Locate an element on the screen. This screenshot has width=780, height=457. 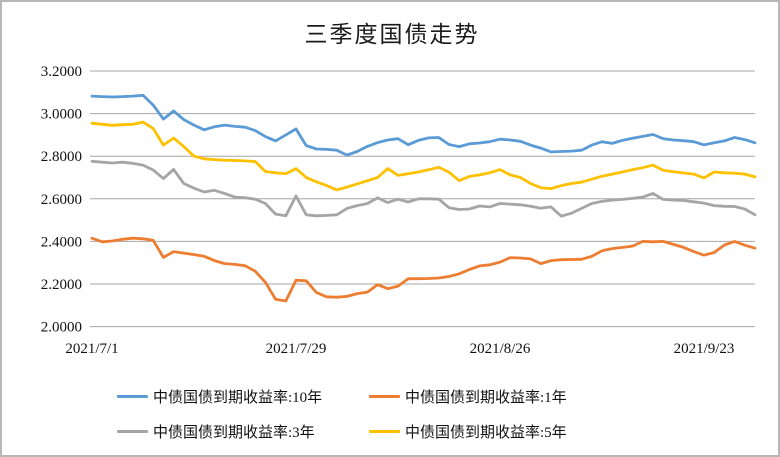
y-tick-label: 2.6000 is located at coordinates (61, 200).